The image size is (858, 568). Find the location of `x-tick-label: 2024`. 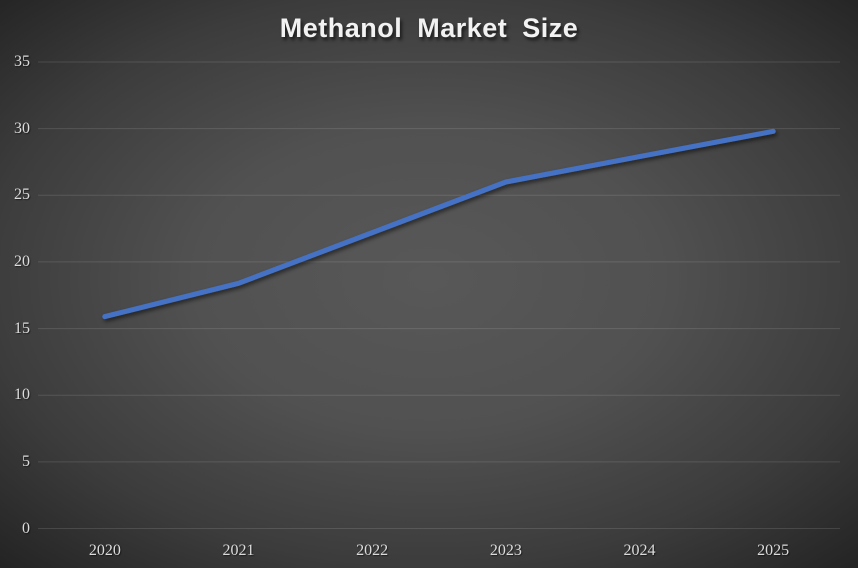

x-tick-label: 2024 is located at coordinates (639, 550).